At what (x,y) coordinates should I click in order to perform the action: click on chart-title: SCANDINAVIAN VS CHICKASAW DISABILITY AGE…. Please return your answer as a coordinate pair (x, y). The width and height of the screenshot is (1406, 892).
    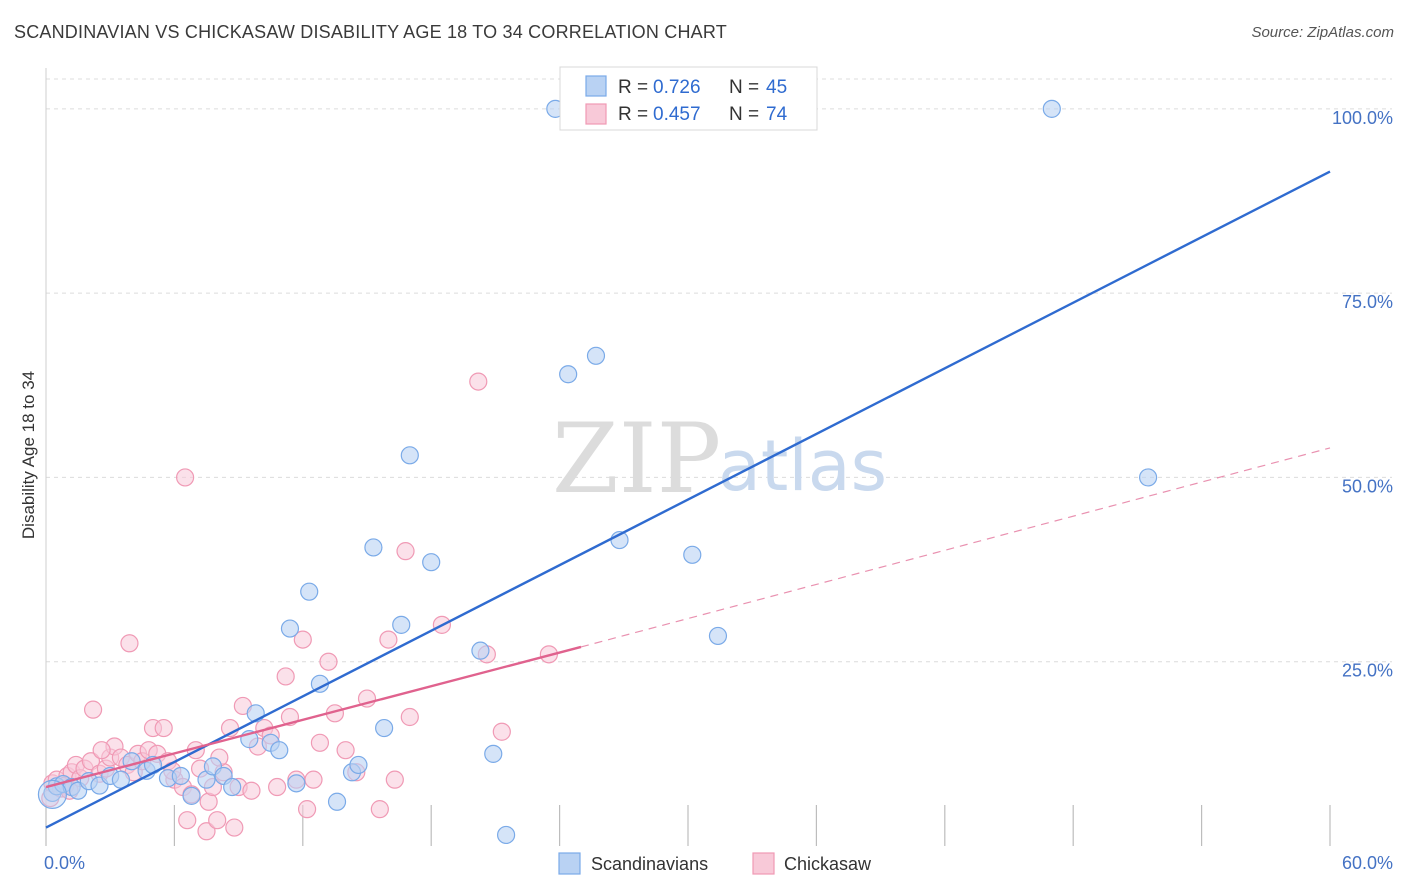
    Looking at the image, I should click on (370, 32).